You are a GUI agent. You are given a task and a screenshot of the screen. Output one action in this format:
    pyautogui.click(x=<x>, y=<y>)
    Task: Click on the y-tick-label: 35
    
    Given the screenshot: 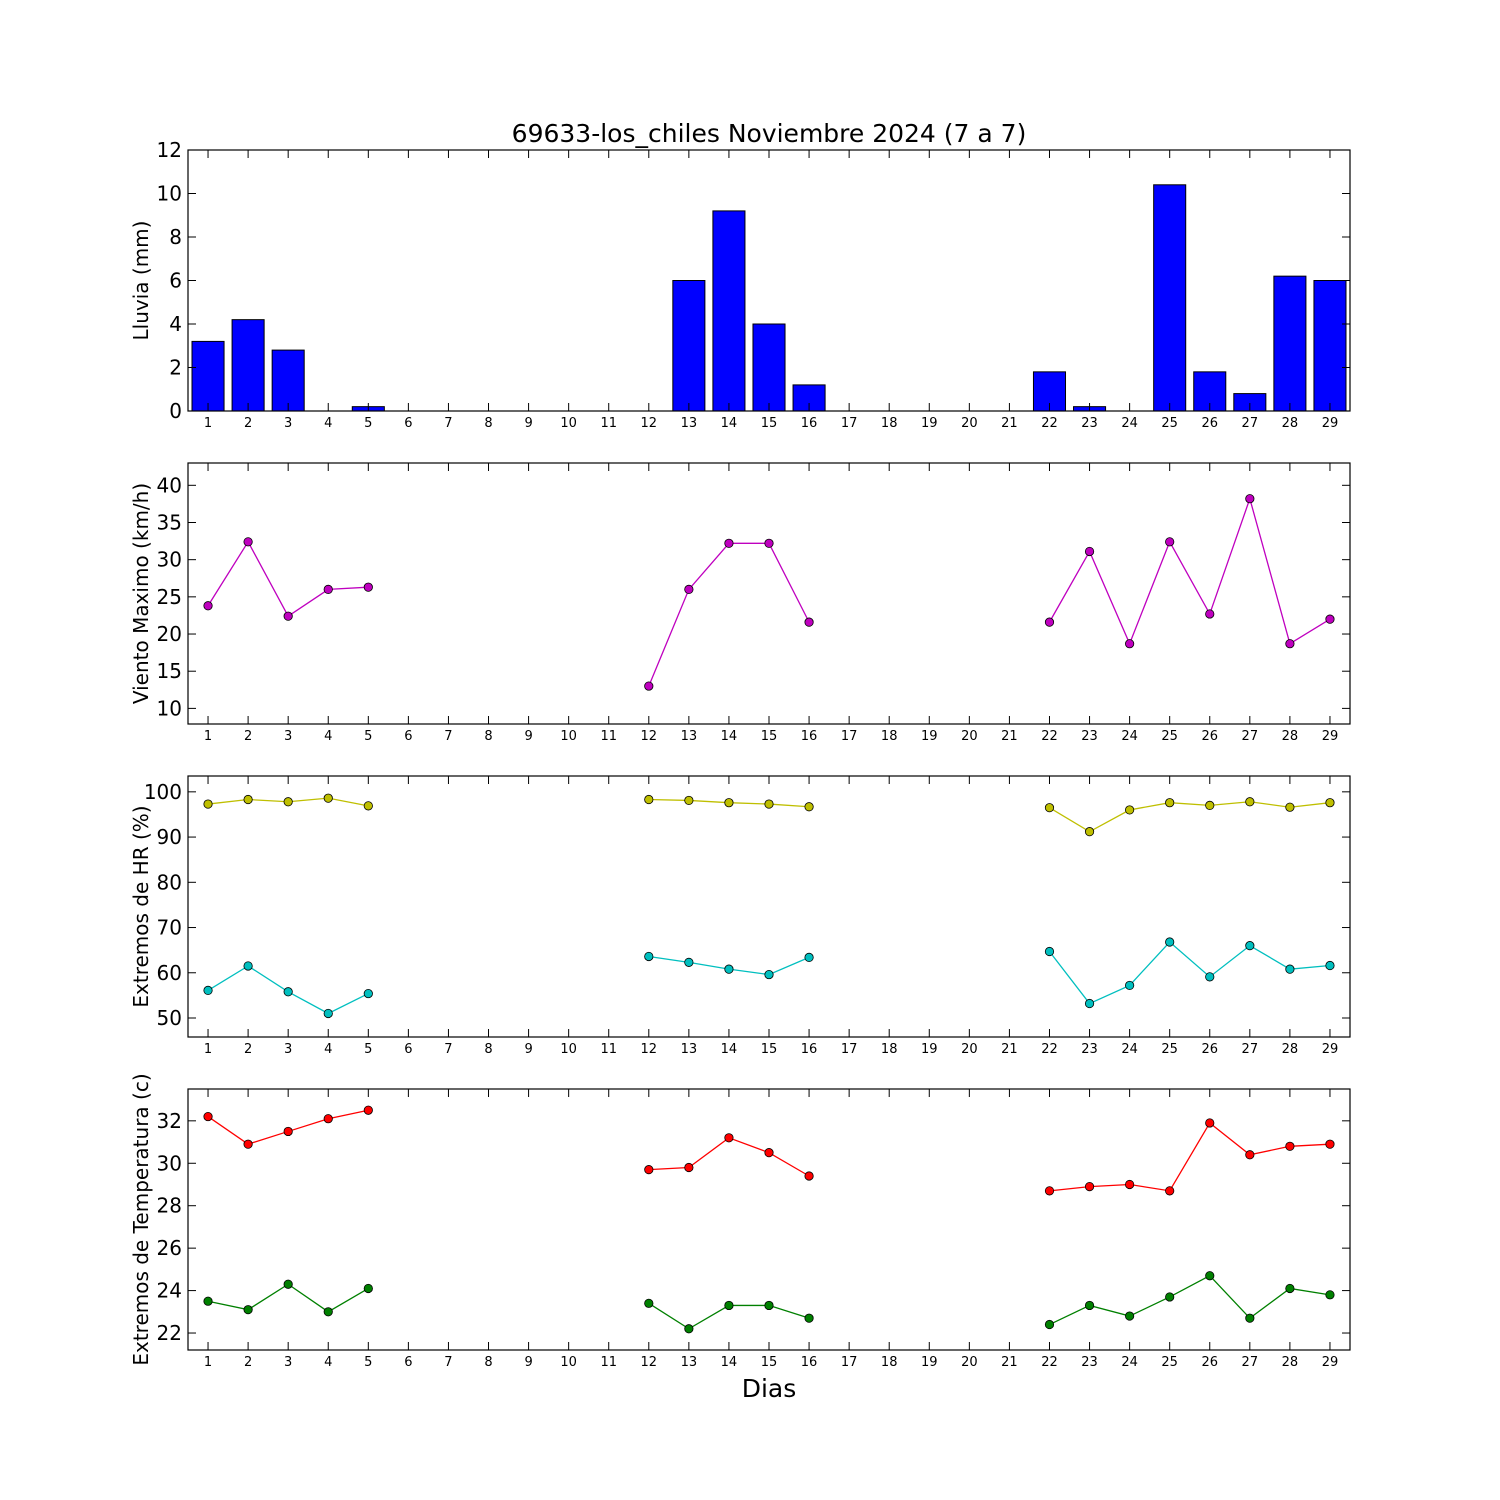 What is the action you would take?
    pyautogui.click(x=169, y=522)
    